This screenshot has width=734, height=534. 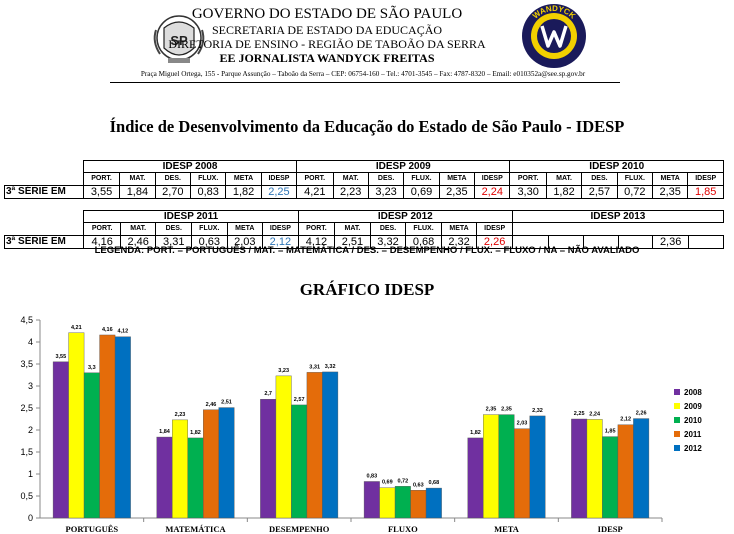 I want to click on cell-2008-des: 2,70, so click(x=172, y=191).